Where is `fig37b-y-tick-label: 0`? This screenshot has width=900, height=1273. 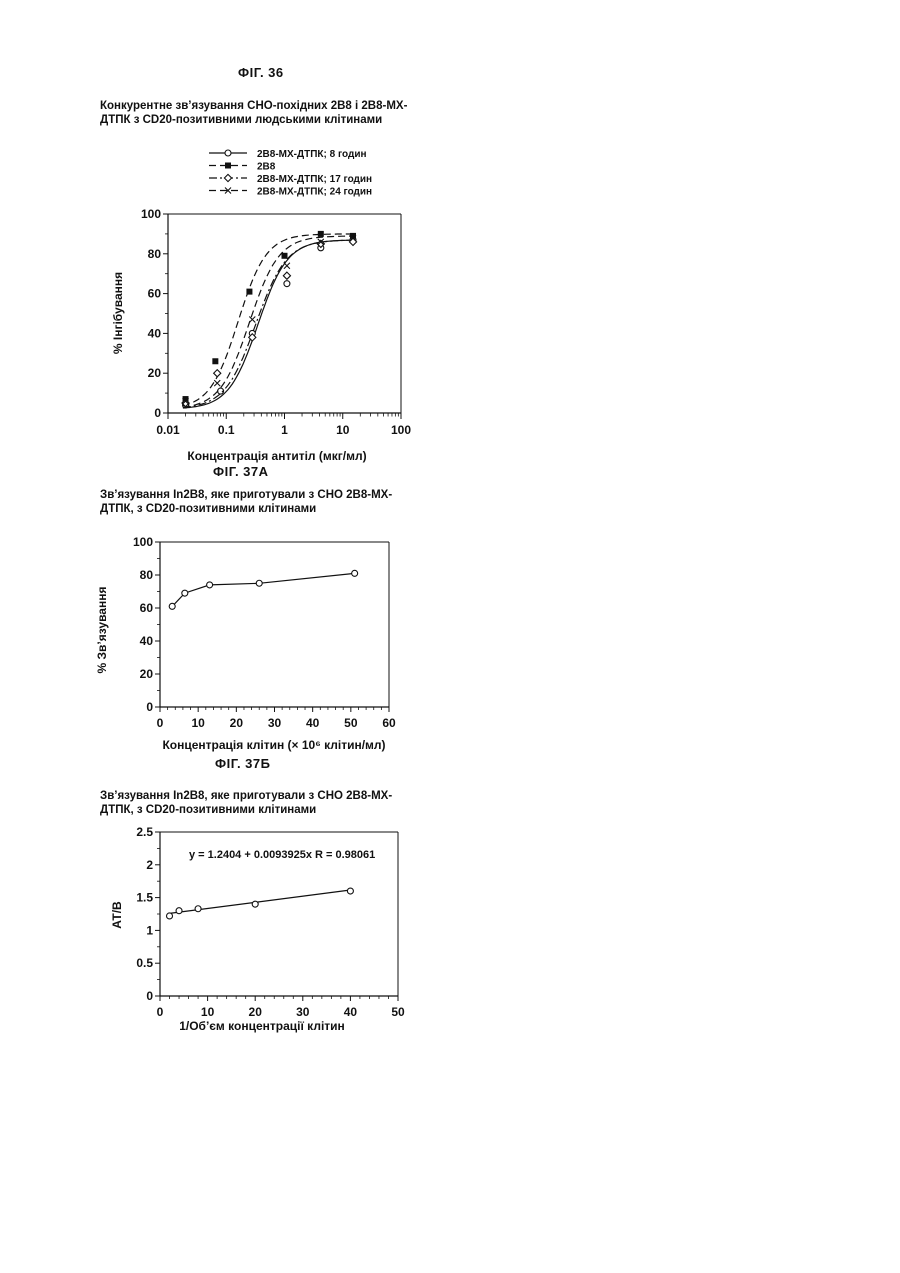
fig37b-y-tick-label: 0 is located at coordinates (149, 996).